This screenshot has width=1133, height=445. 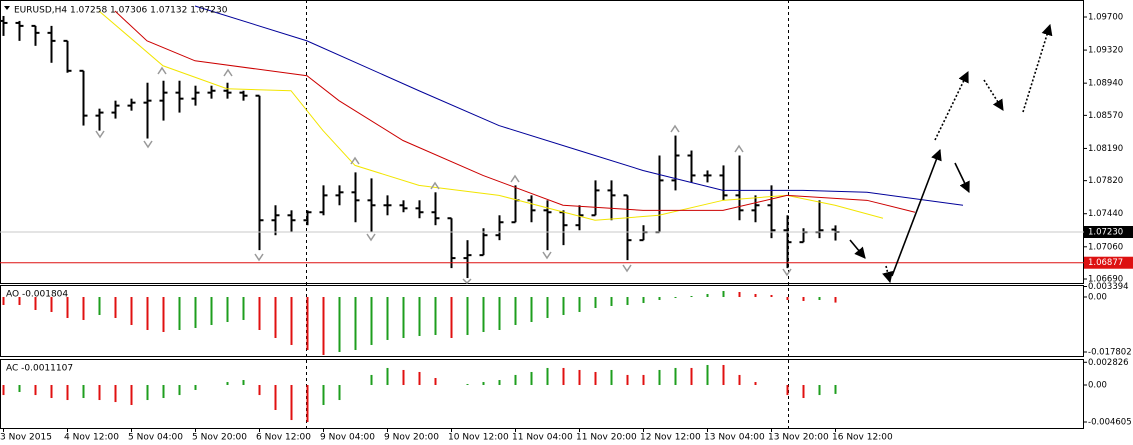 What do you see at coordinates (1105, 116) in the screenshot?
I see `y-tick-label: 1.08570` at bounding box center [1105, 116].